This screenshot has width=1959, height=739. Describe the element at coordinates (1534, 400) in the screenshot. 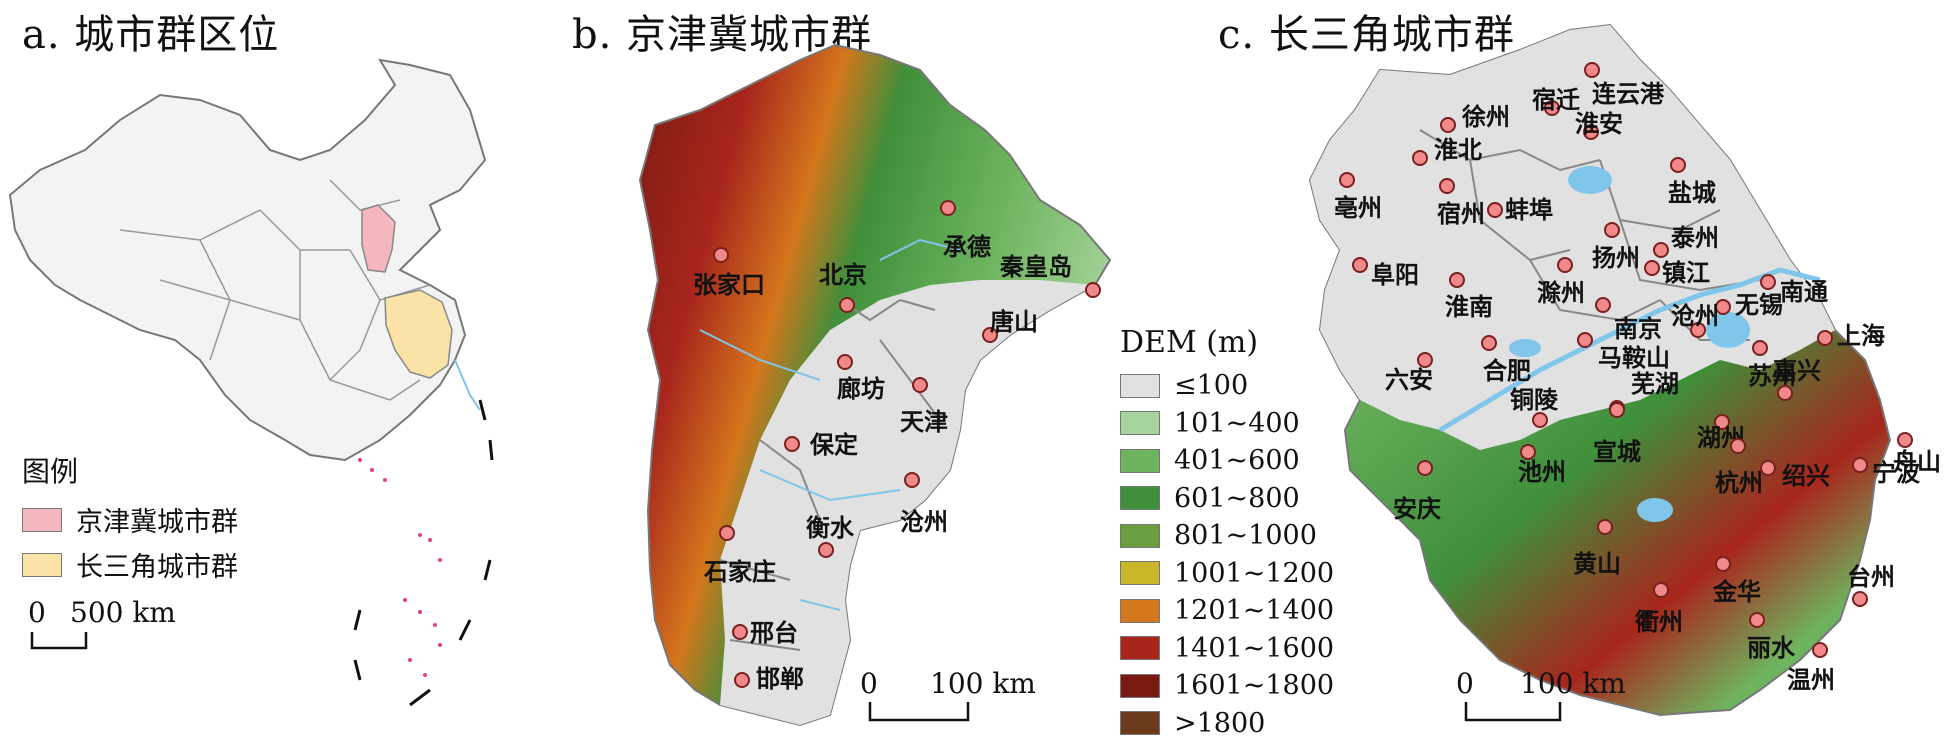

I see `yrd-city-label: 铜陵` at that location.